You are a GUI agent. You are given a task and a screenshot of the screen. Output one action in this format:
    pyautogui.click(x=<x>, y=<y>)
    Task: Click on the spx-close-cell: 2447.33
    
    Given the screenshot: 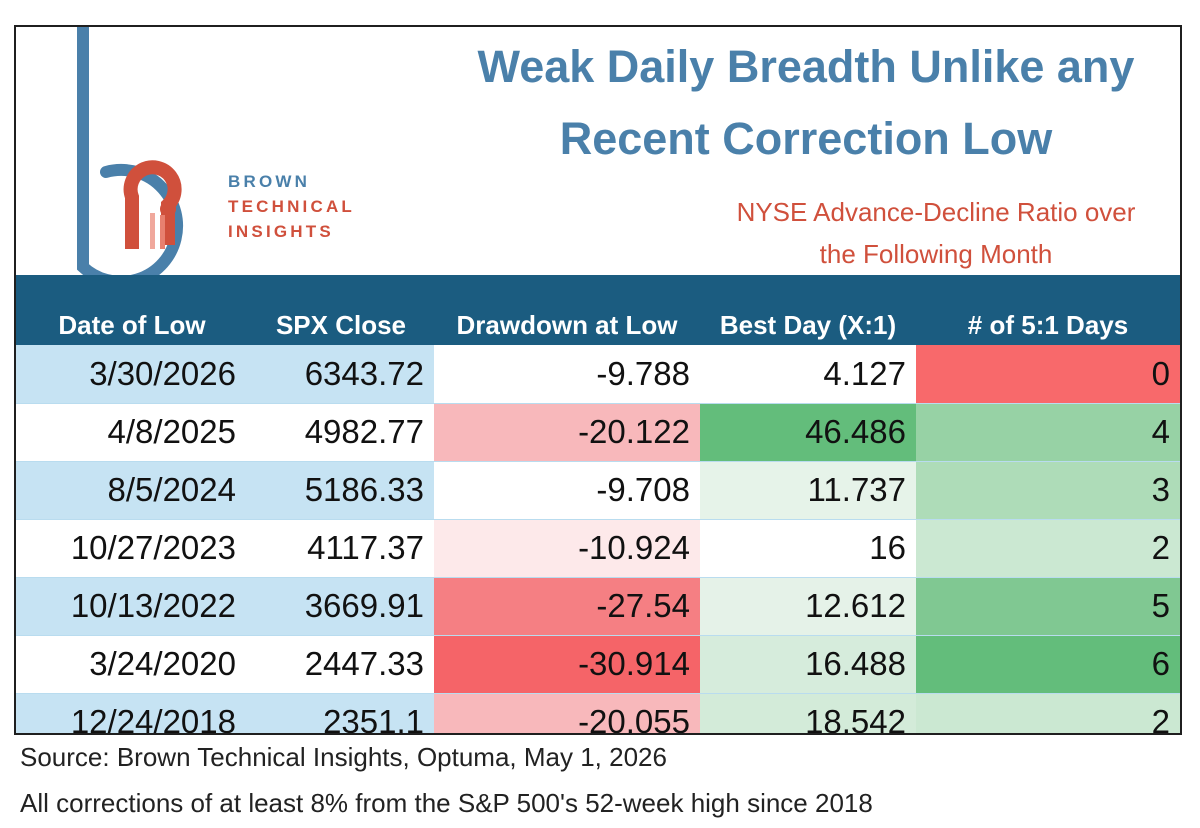 What is the action you would take?
    pyautogui.click(x=341, y=664)
    